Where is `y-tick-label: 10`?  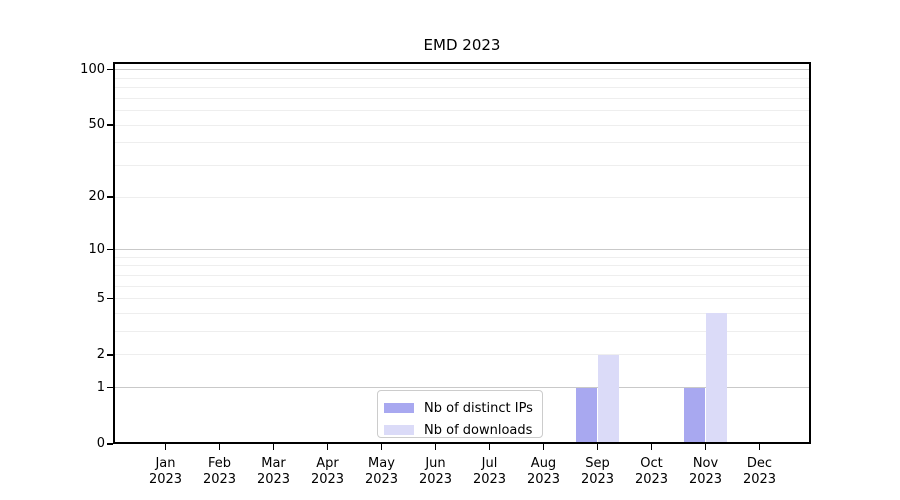 y-tick-label: 10 is located at coordinates (96, 249).